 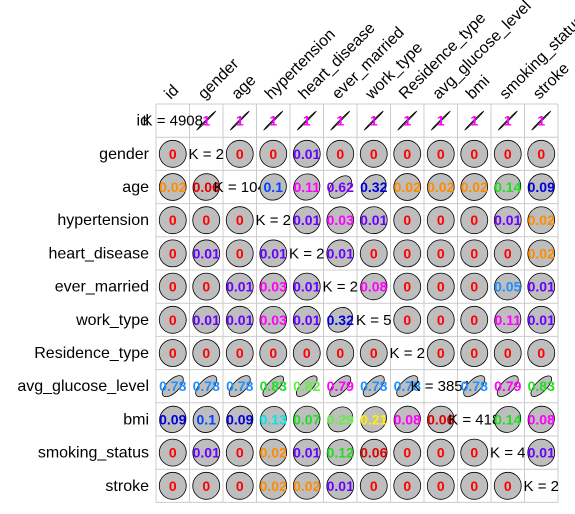 What do you see at coordinates (541, 386) in the screenshot?
I see `cell-value-avg_glucose_level-stroke: 0.83` at bounding box center [541, 386].